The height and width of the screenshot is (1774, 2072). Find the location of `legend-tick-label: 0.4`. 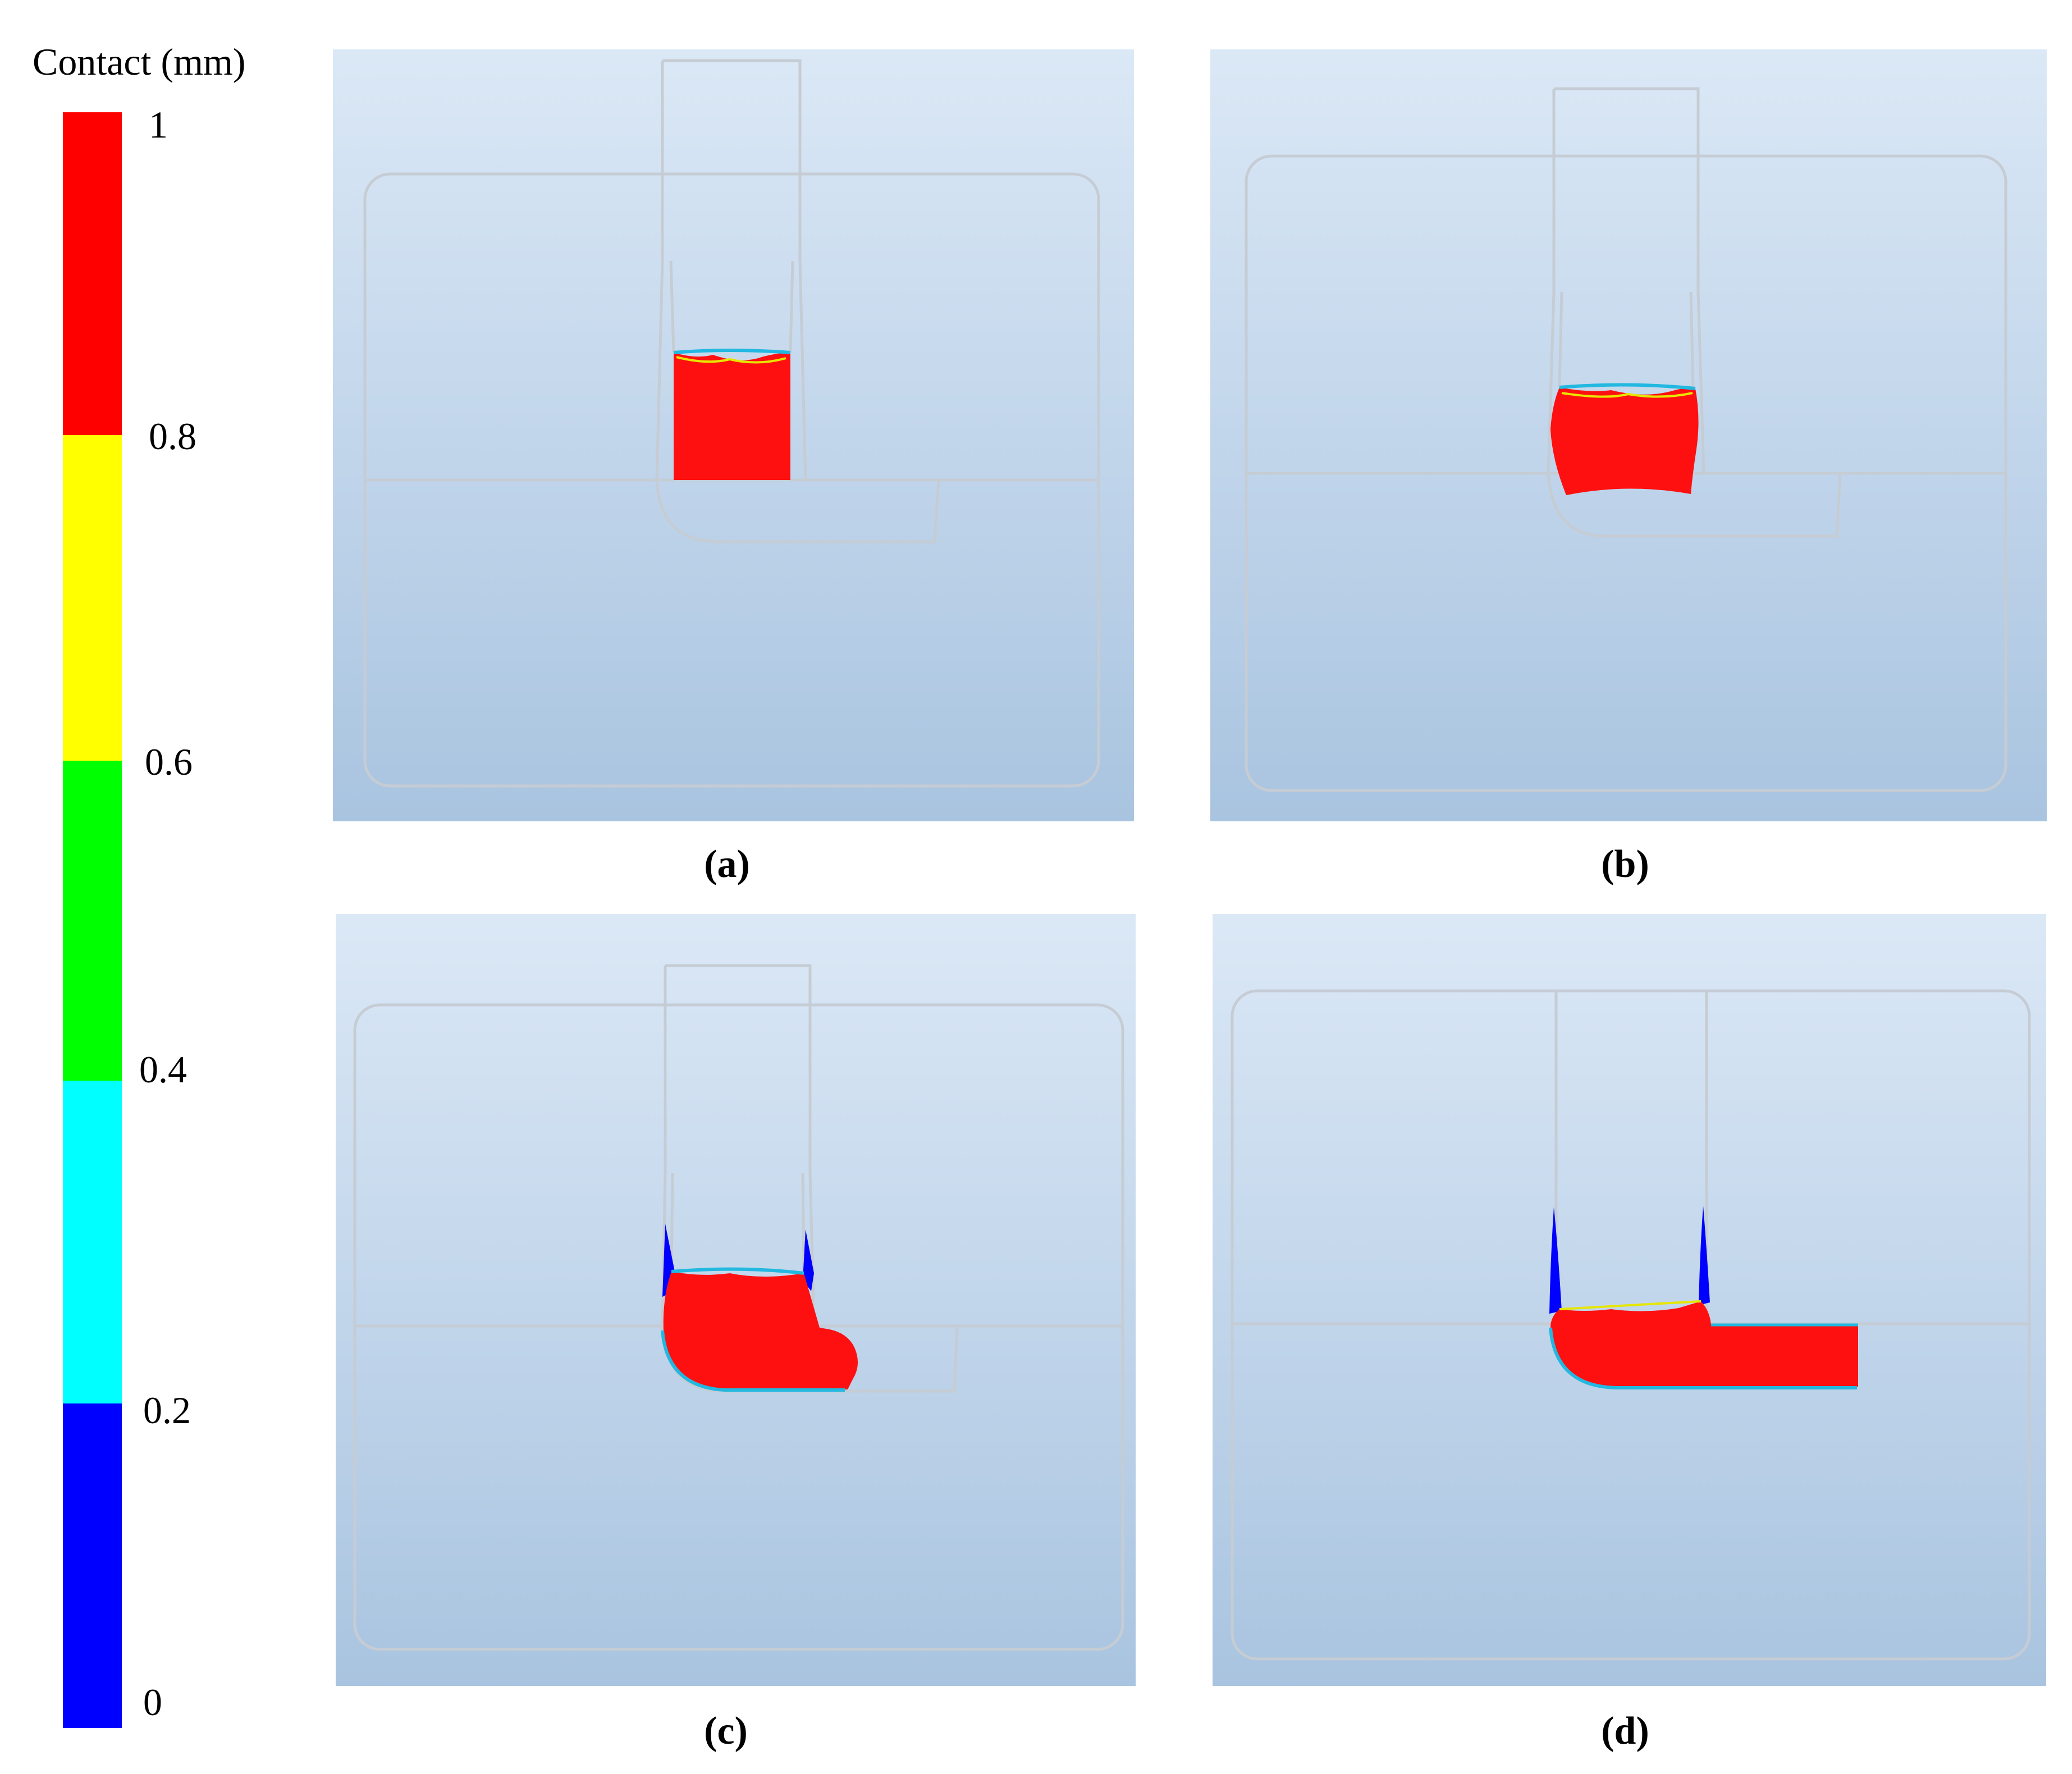

legend-tick-label: 0.4 is located at coordinates (163, 1069).